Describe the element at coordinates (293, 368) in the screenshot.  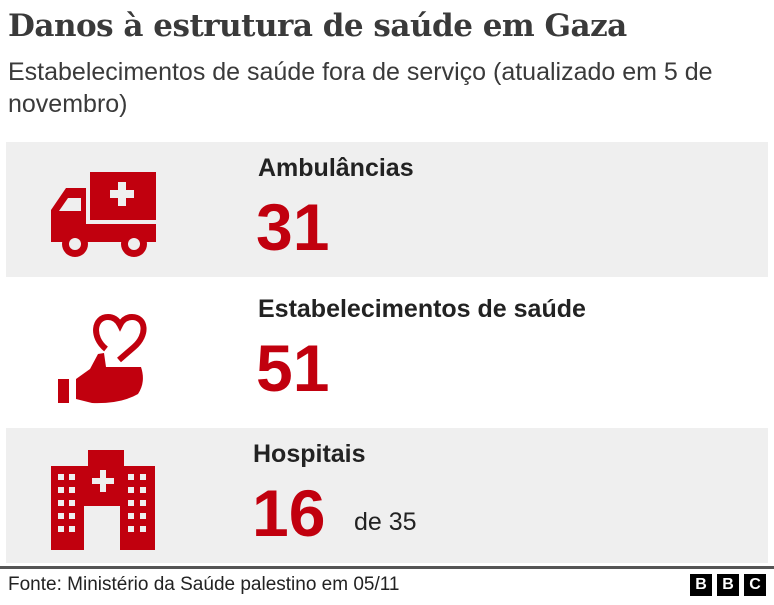
I see `stat-value: 51` at that location.